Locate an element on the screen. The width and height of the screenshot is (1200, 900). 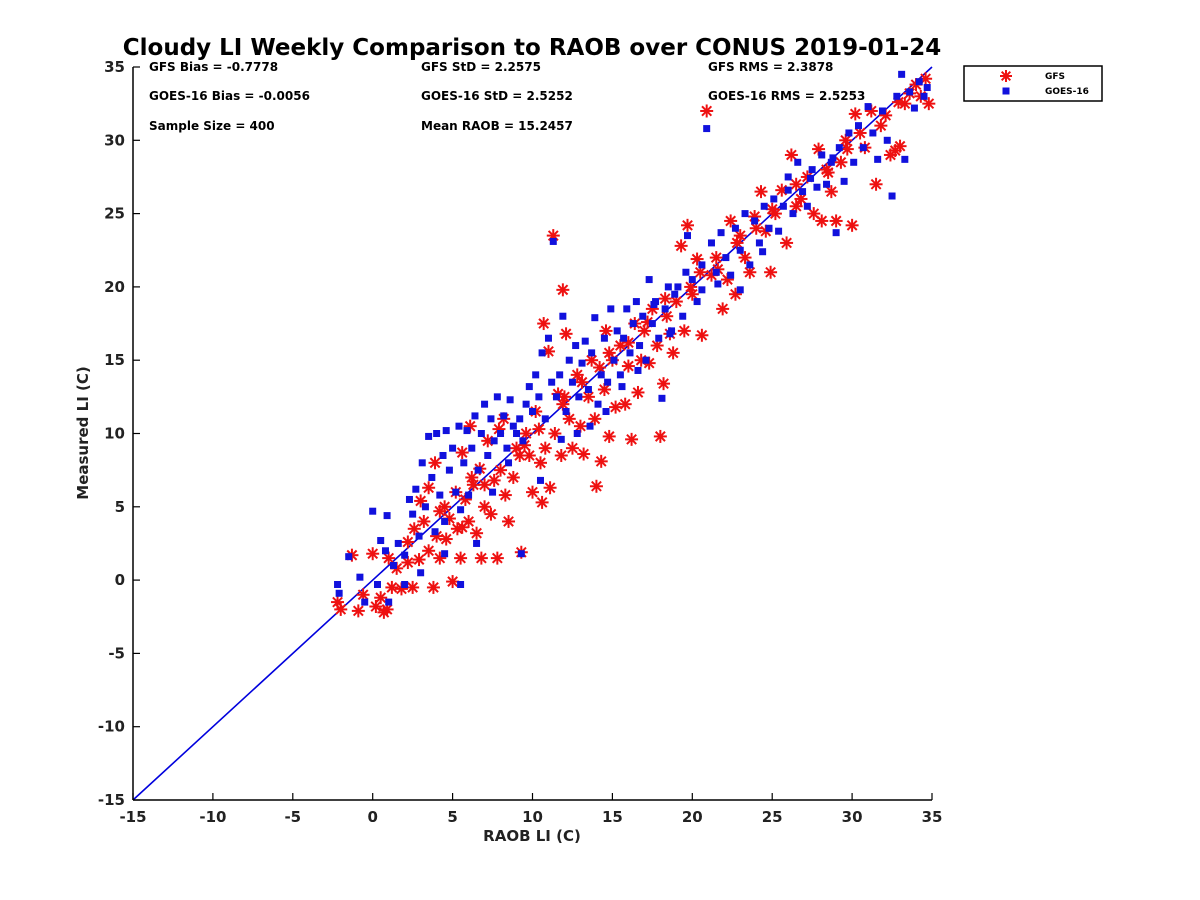
x-tick-label: 35 is located at coordinates (932, 817).